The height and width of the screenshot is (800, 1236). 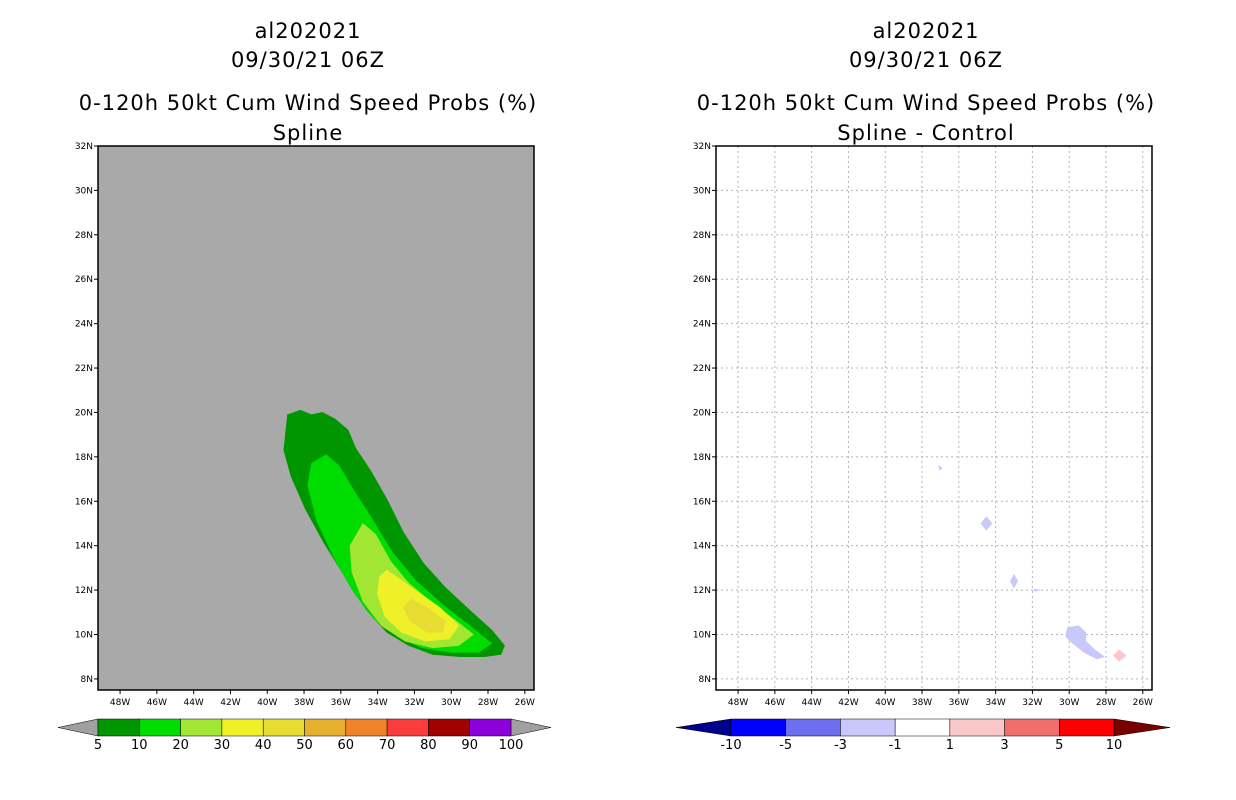 What do you see at coordinates (923, 735) in the screenshot?
I see `right-colorbar: -10 -5 -3 -1 1 3 5 10` at bounding box center [923, 735].